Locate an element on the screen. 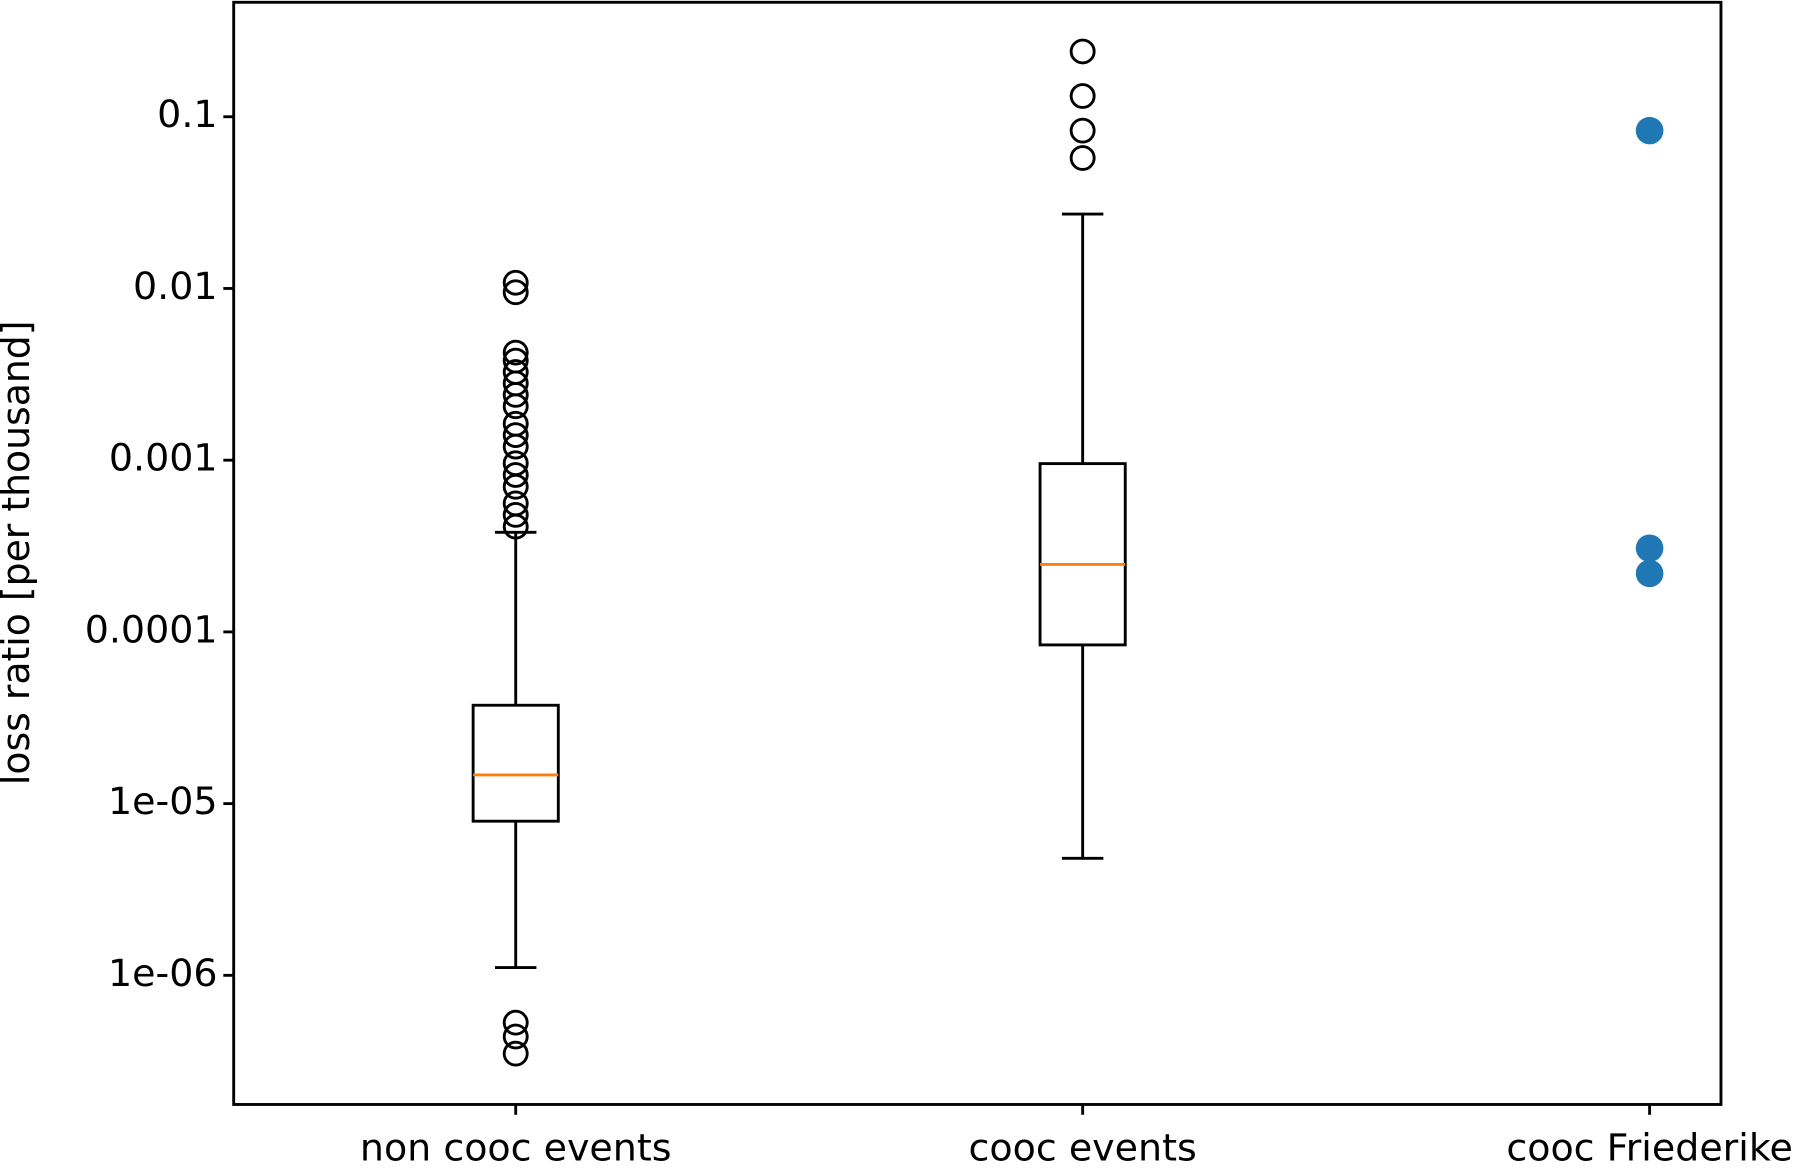 This screenshot has width=1805, height=1172. x-tick-label: cooc events is located at coordinates (1083, 1148).